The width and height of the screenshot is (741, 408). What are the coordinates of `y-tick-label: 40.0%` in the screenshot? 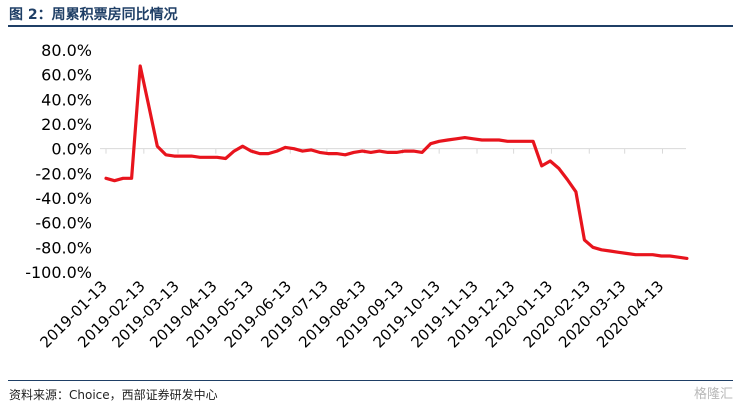 It's located at (66, 99).